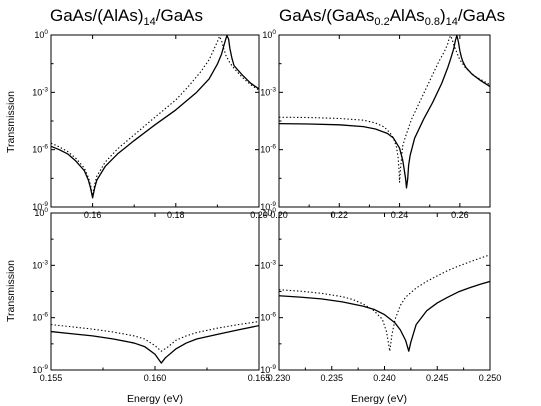  I want to click on title-left: GaAs/(AlAs)14/GaAs, so click(126, 17).